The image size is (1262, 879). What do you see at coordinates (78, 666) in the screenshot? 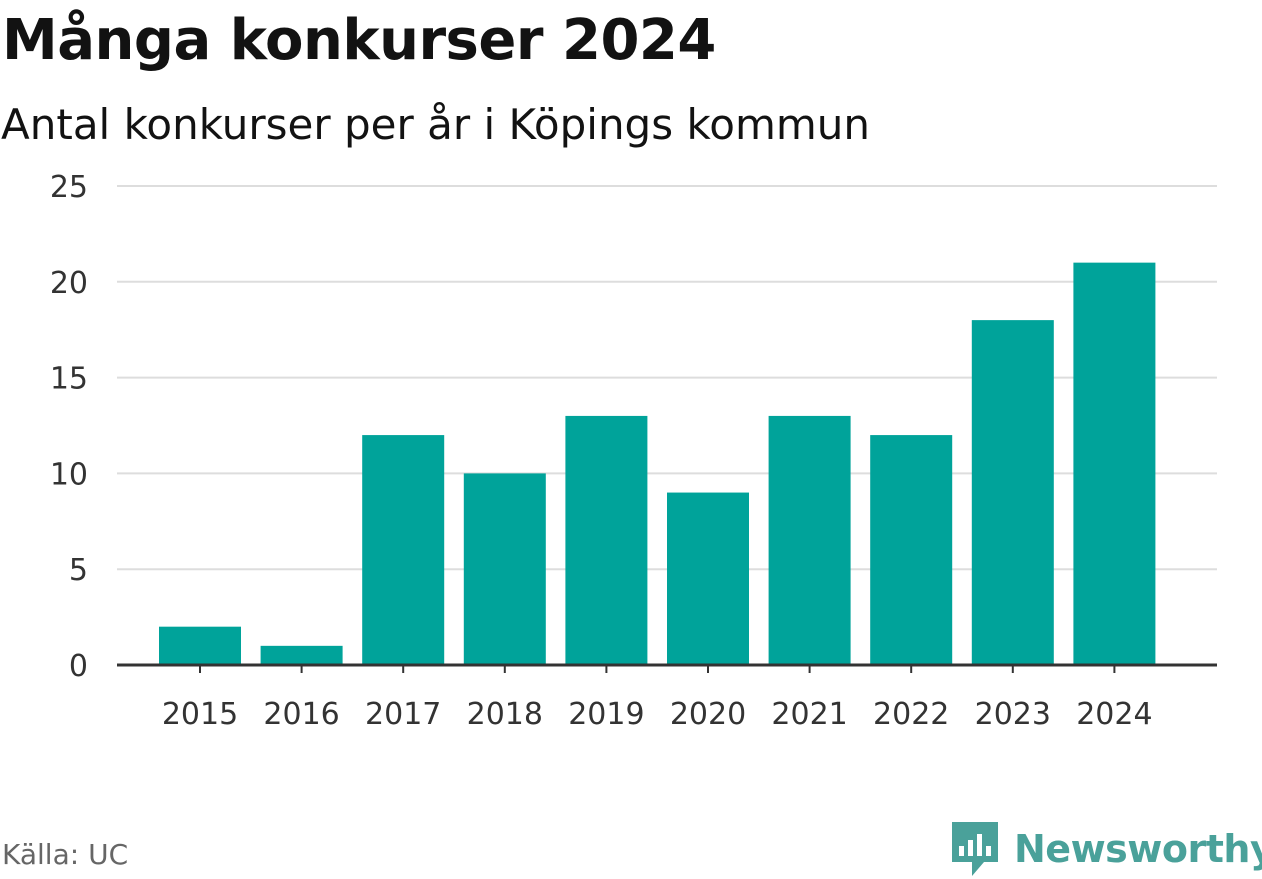
I see `y-tick-label: 0` at bounding box center [78, 666].